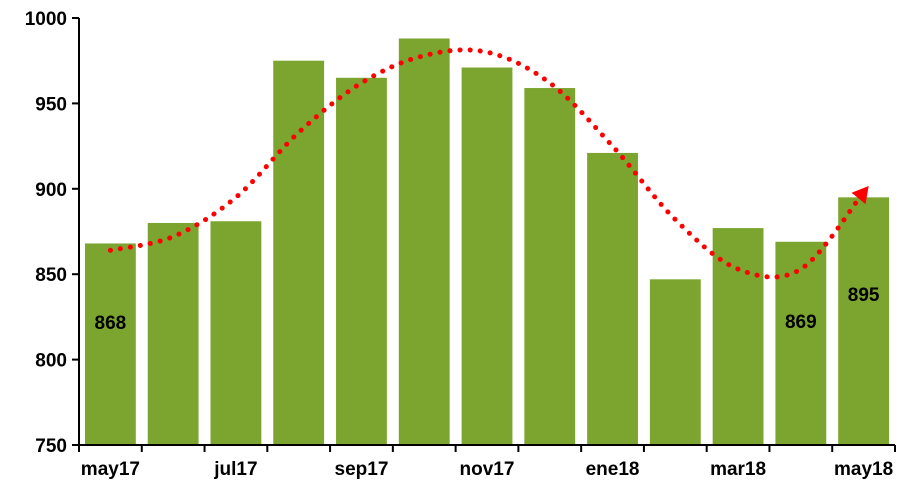 The height and width of the screenshot is (485, 900). Describe the element at coordinates (362, 469) in the screenshot. I see `x-tick-label: sep17` at that location.